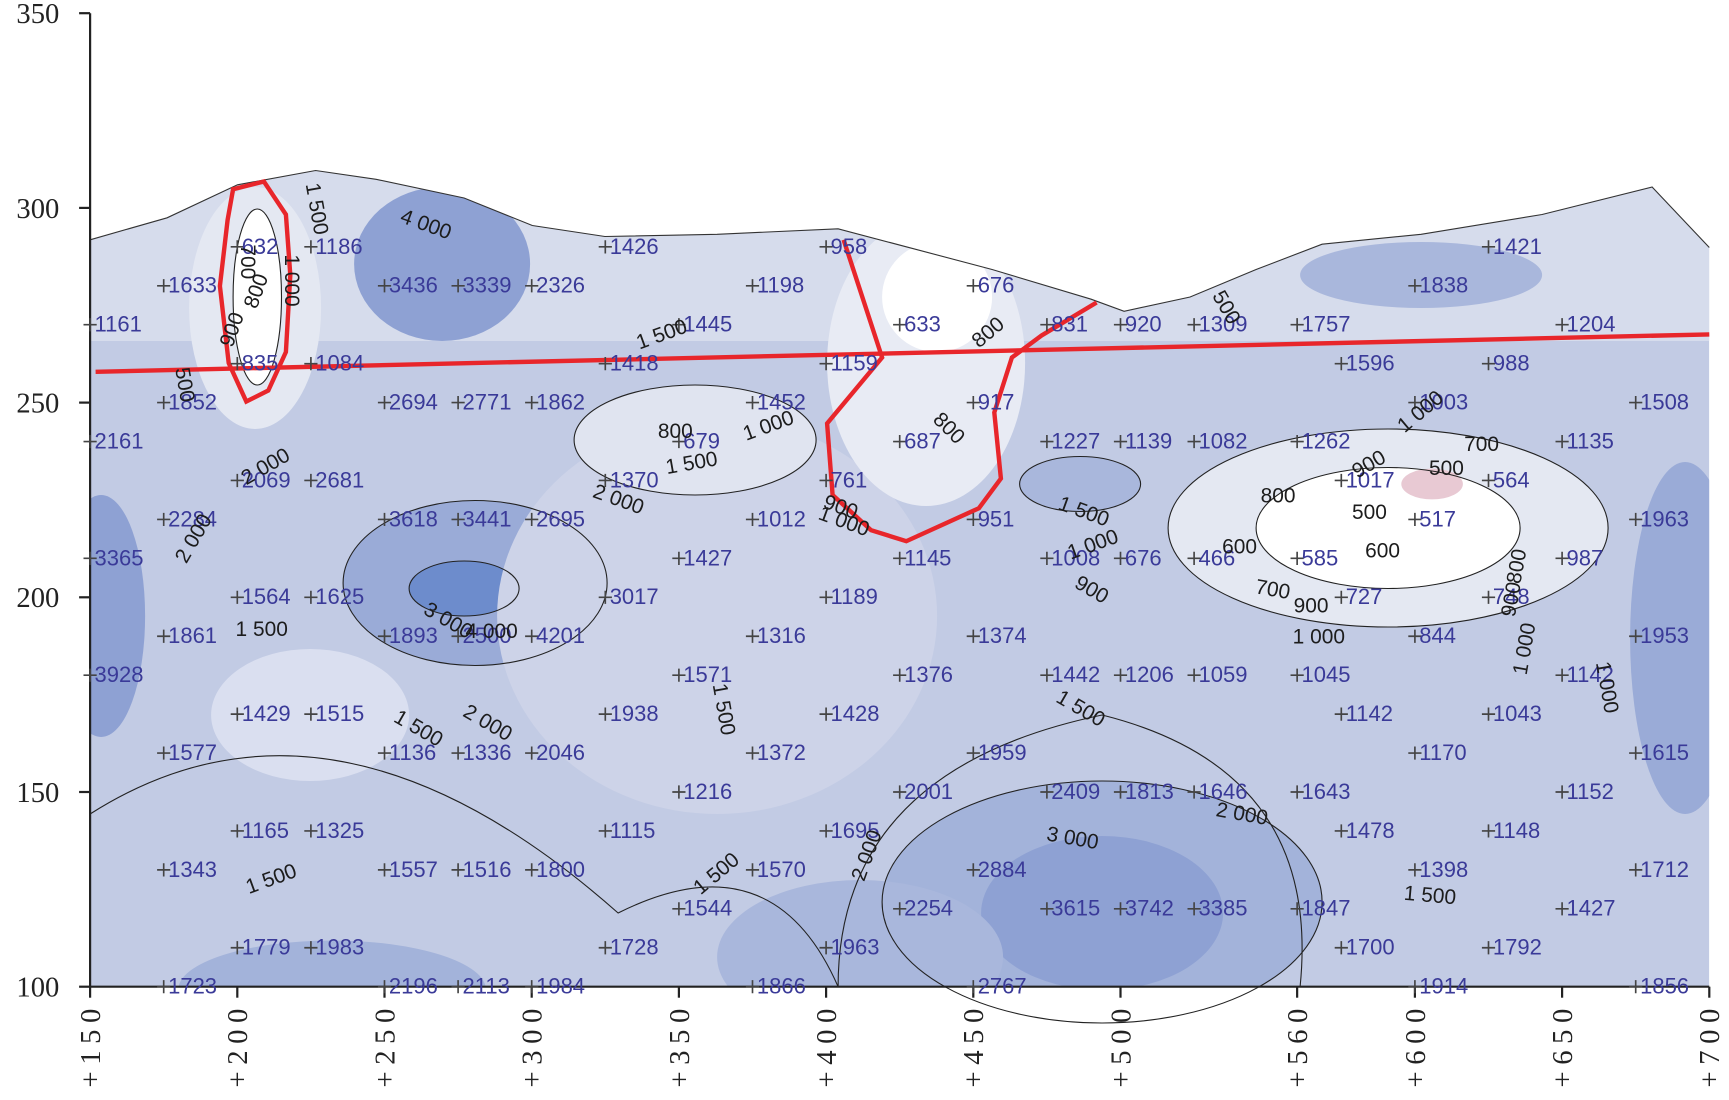 This screenshot has width=1729, height=1100. What do you see at coordinates (486, 986) in the screenshot?
I see `point-value-label: 2113` at bounding box center [486, 986].